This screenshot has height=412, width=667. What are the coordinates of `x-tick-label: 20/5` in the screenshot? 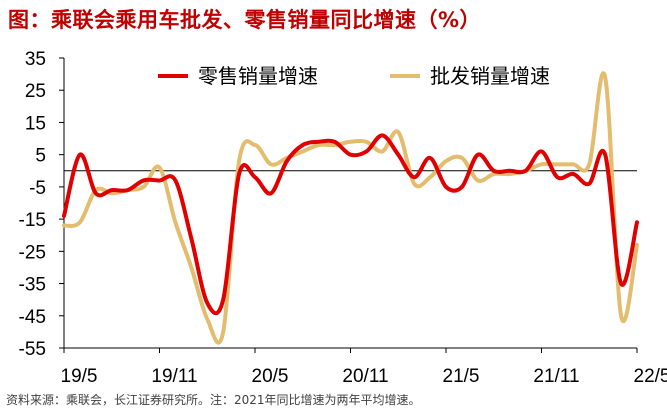 It's located at (270, 376).